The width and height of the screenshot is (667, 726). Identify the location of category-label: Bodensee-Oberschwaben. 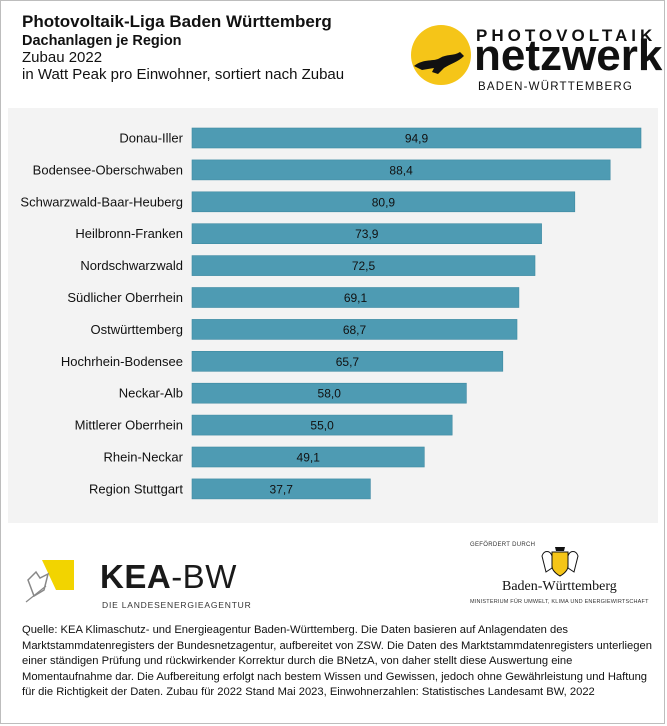
(108, 169).